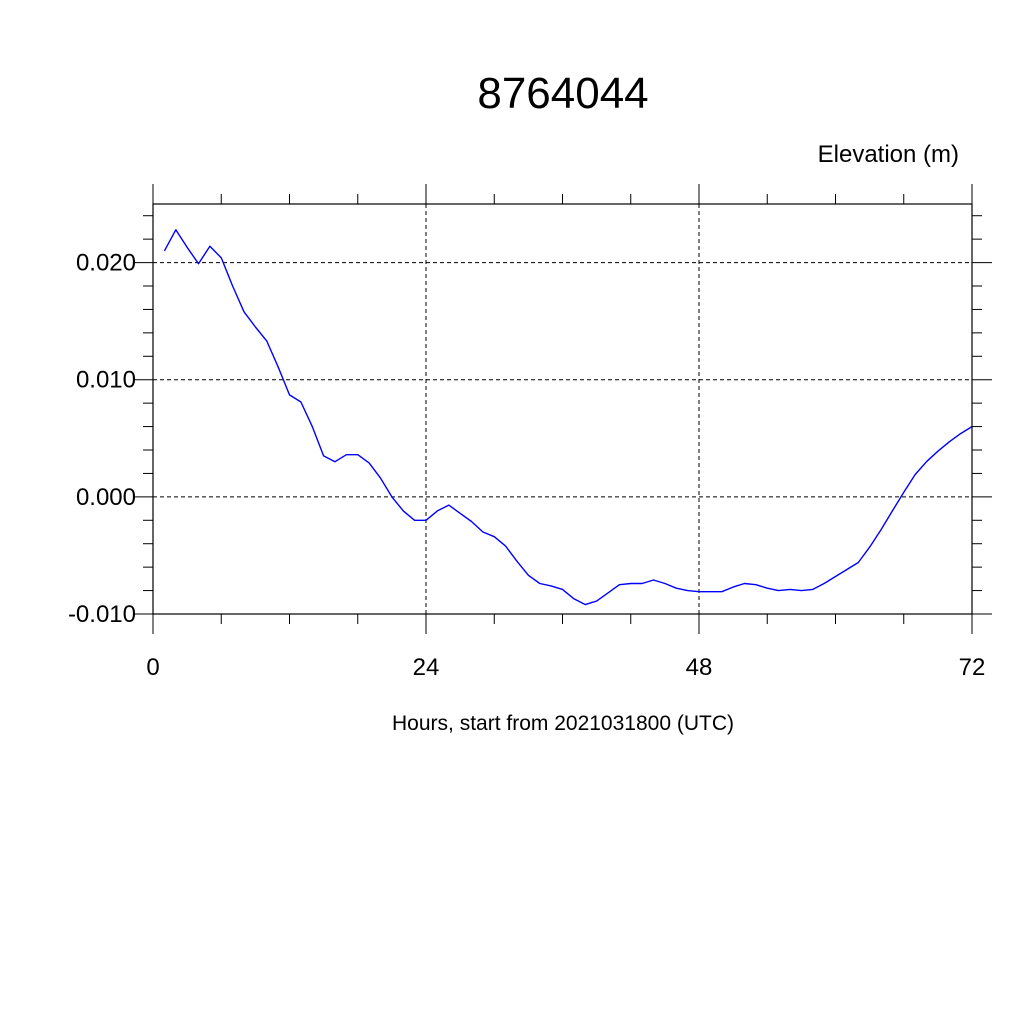 The height and width of the screenshot is (1024, 1024). Describe the element at coordinates (102, 614) in the screenshot. I see `y-tick-label: -0.010` at that location.